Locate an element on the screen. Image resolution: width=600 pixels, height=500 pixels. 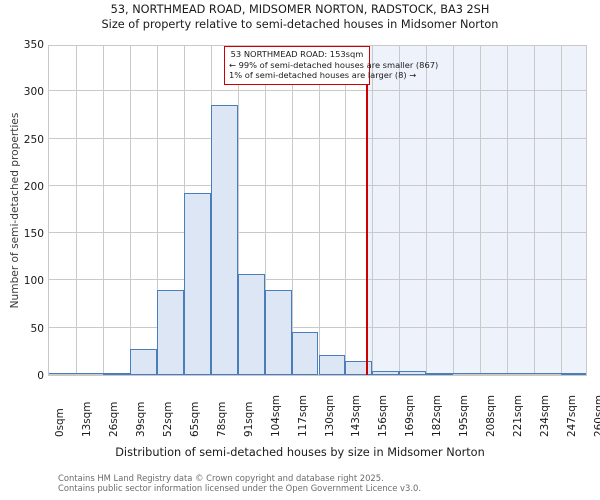
x-tick-label: 130sqm is located at coordinates (329, 416).